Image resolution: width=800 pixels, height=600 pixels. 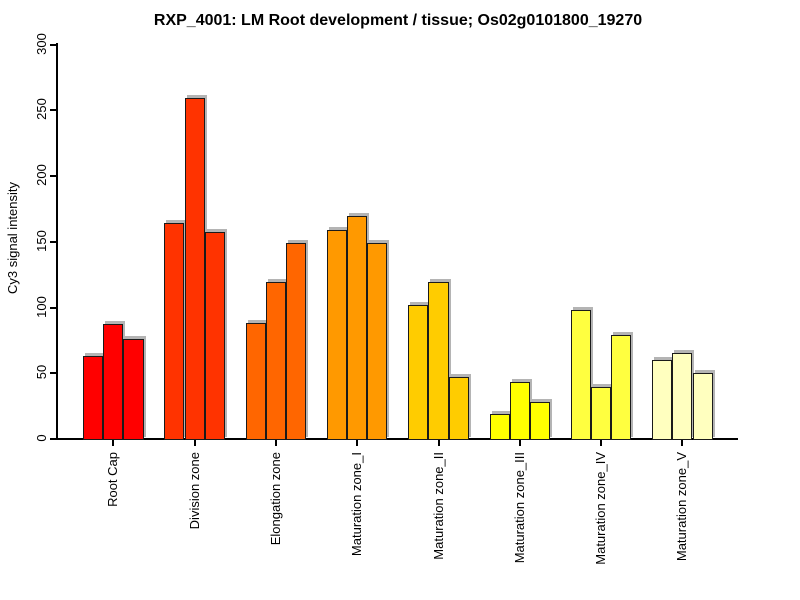 What do you see at coordinates (377, 341) in the screenshot?
I see `bar-group4-rep3` at bounding box center [377, 341].